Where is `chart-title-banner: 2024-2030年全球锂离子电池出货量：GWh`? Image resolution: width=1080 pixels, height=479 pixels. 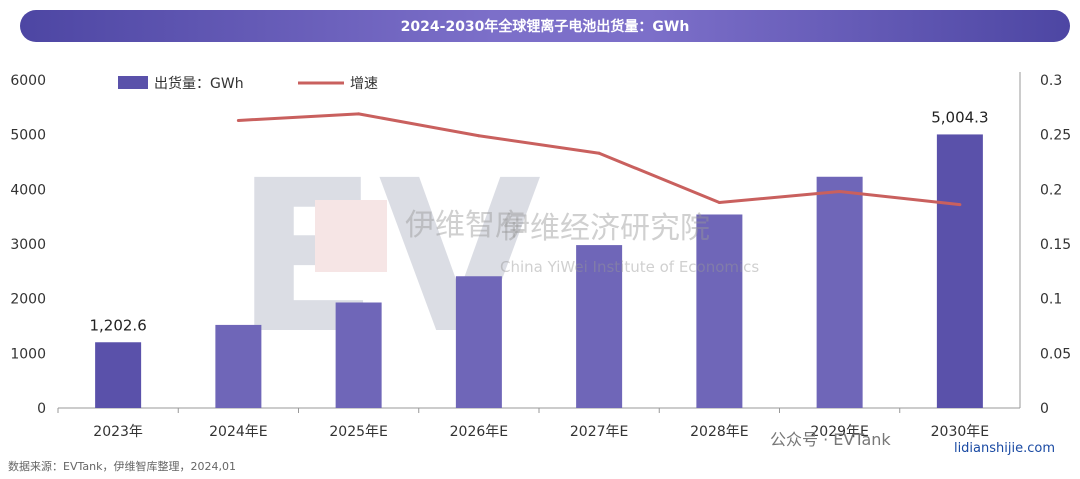
chart-title-banner: 2024-2030年全球锂离子电池出货量：GWh is located at coordinates (545, 26).